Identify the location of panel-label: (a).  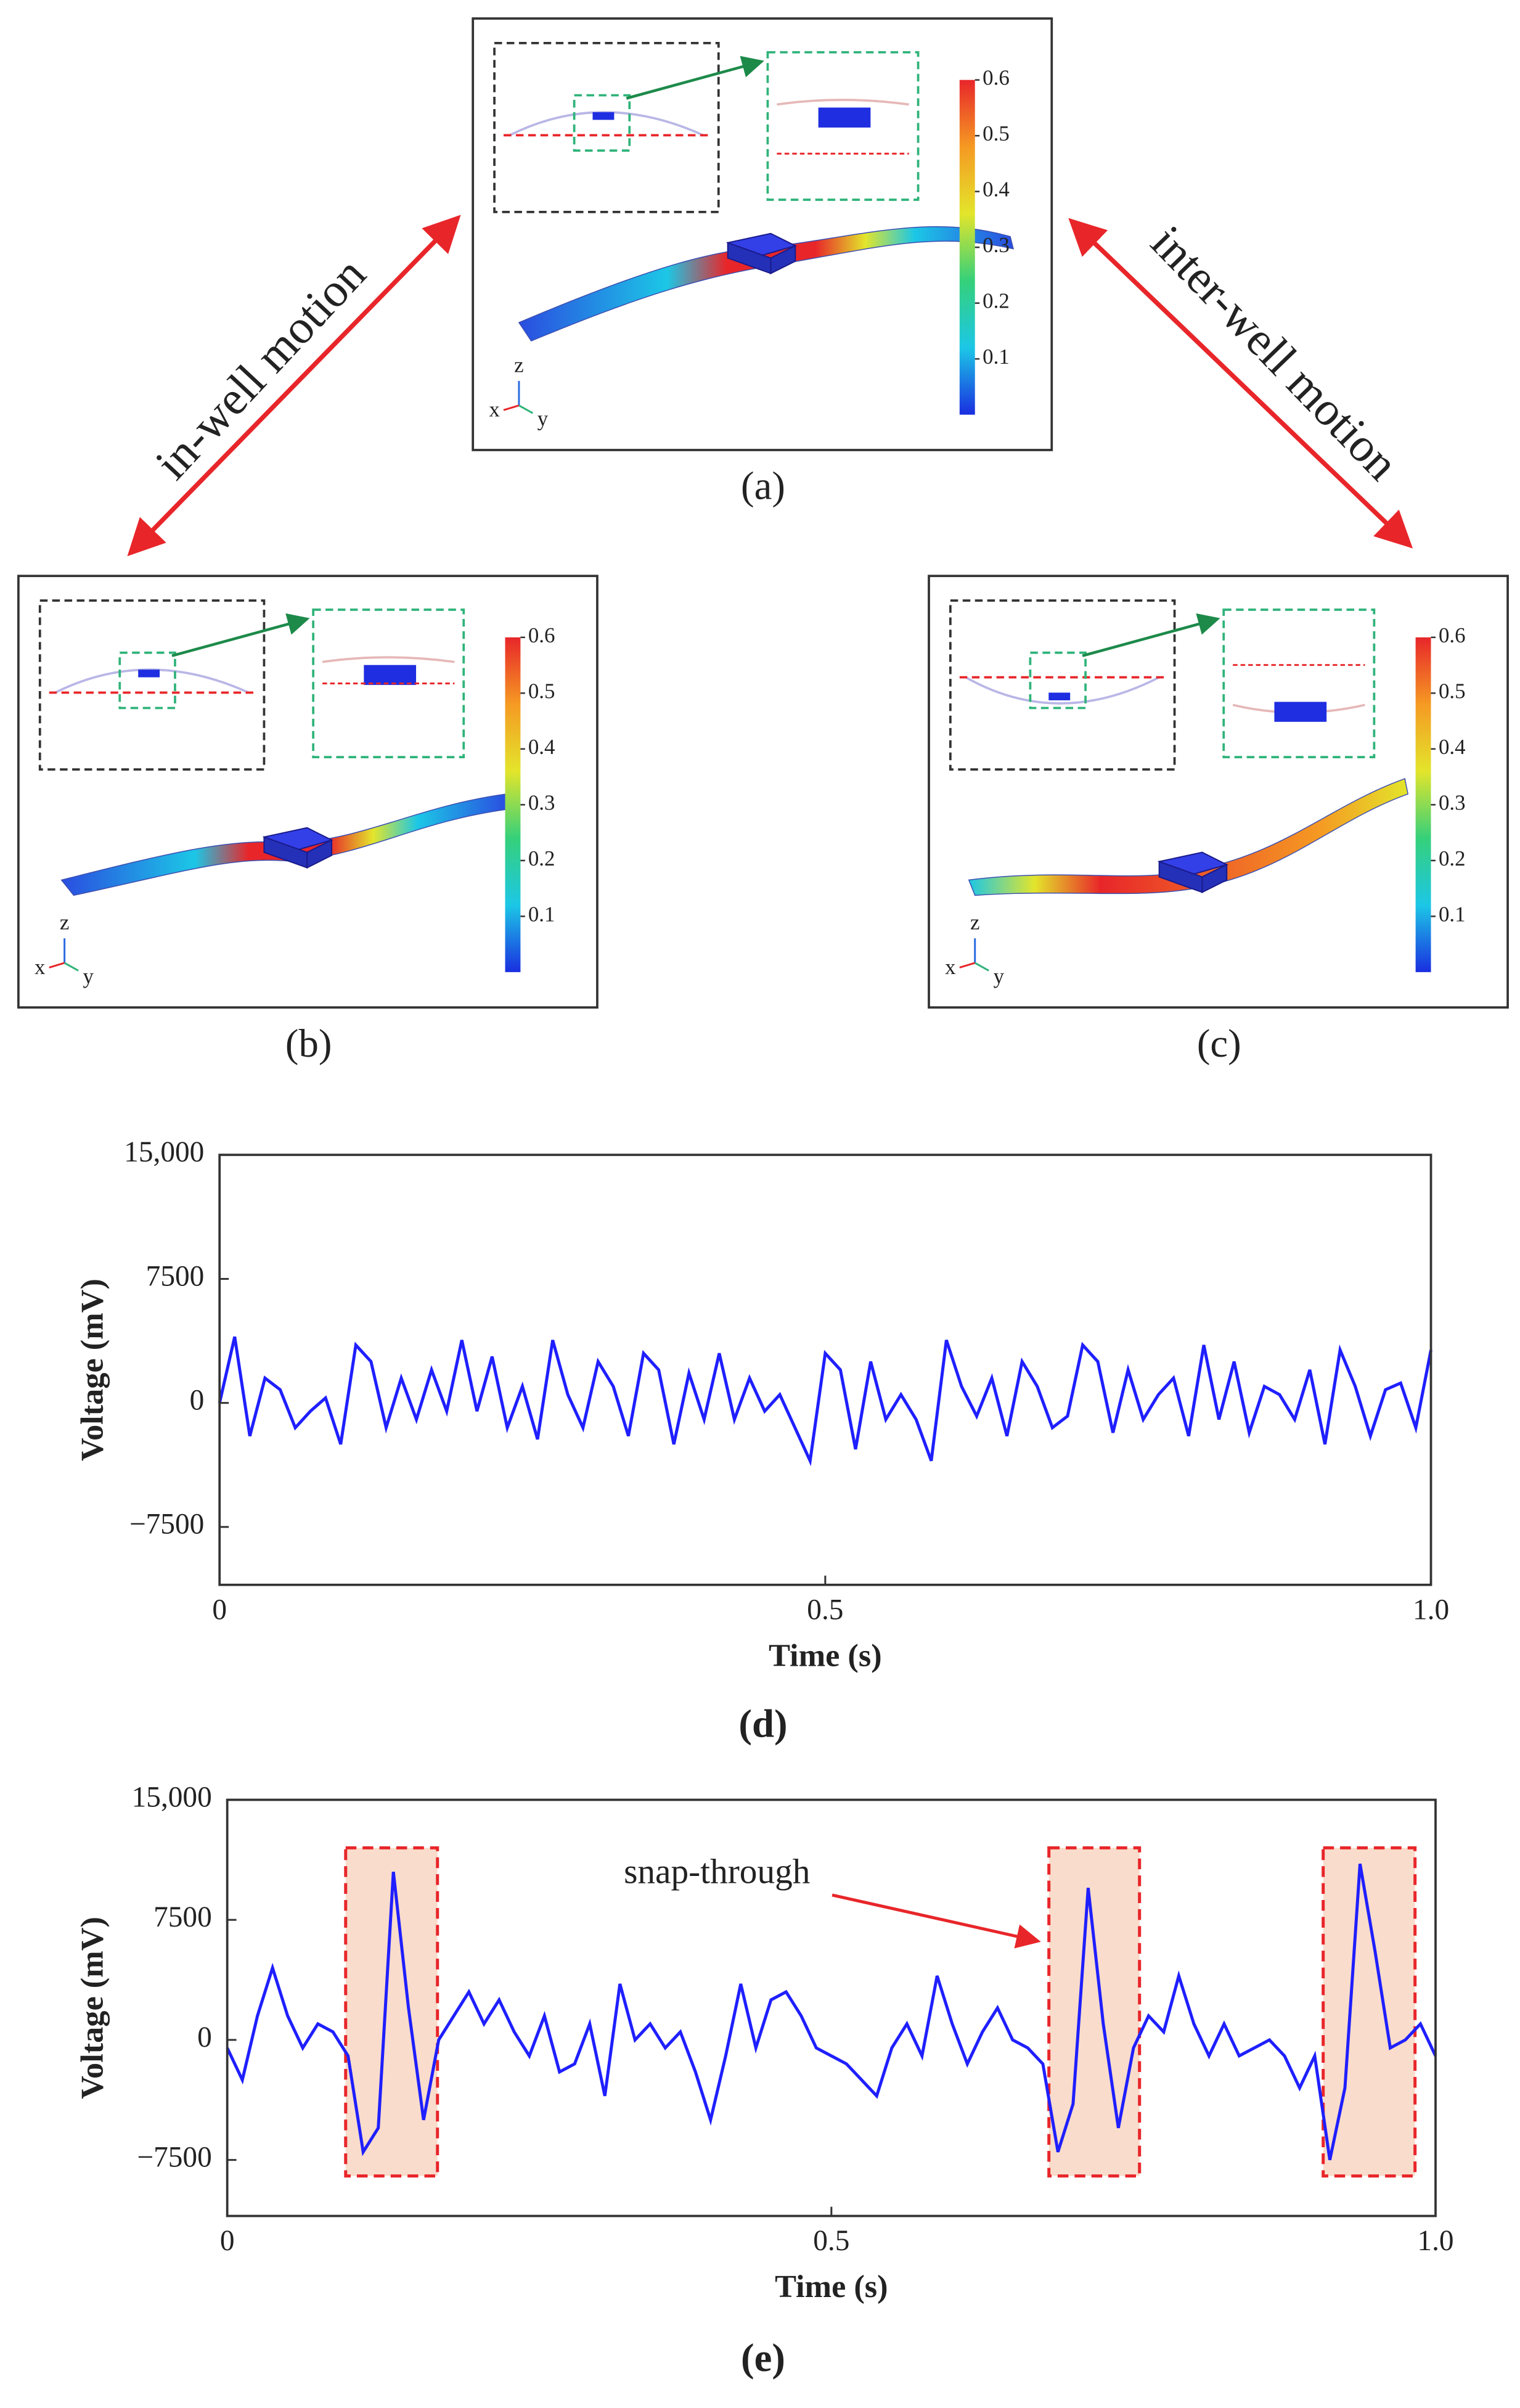
(763, 487).